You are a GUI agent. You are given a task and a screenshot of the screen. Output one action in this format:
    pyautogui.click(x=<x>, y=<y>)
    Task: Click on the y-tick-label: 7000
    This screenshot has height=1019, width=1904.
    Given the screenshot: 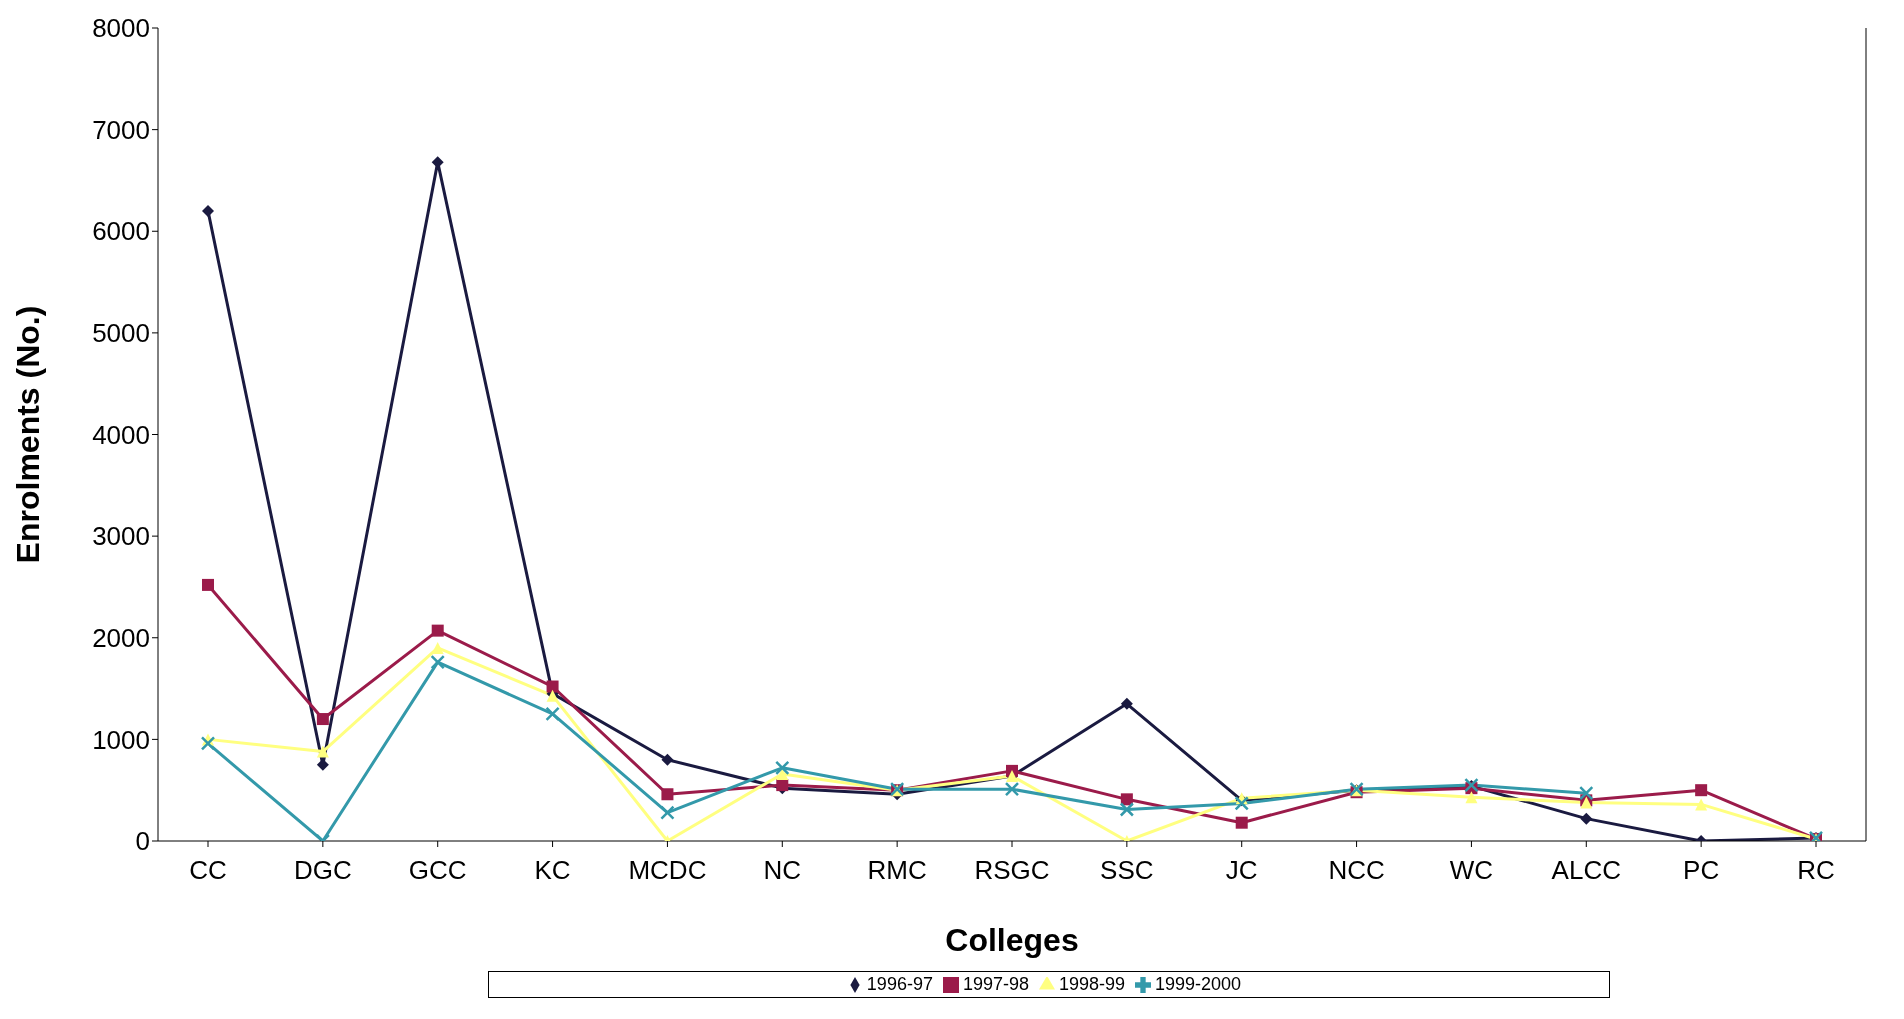 What is the action you would take?
    pyautogui.click(x=121, y=129)
    